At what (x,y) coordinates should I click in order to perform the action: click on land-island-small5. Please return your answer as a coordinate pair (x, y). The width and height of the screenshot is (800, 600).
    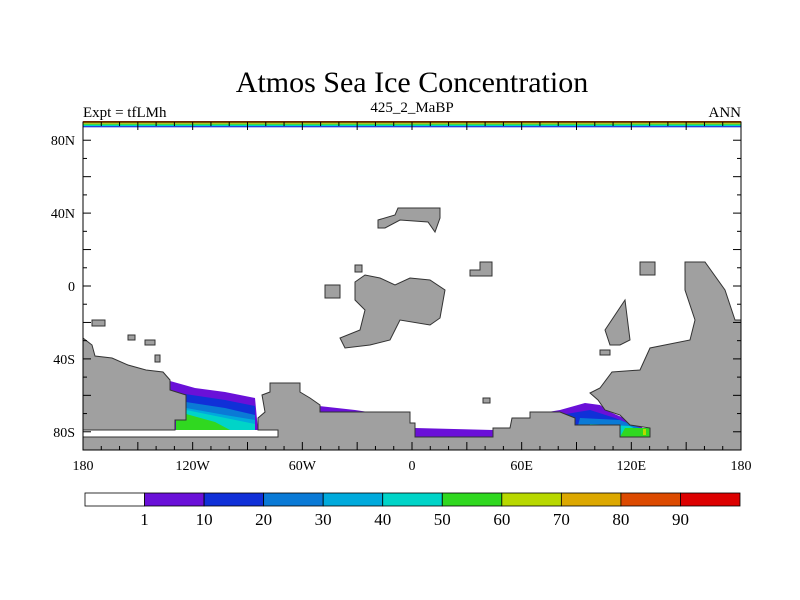
    Looking at the image, I should click on (150, 342).